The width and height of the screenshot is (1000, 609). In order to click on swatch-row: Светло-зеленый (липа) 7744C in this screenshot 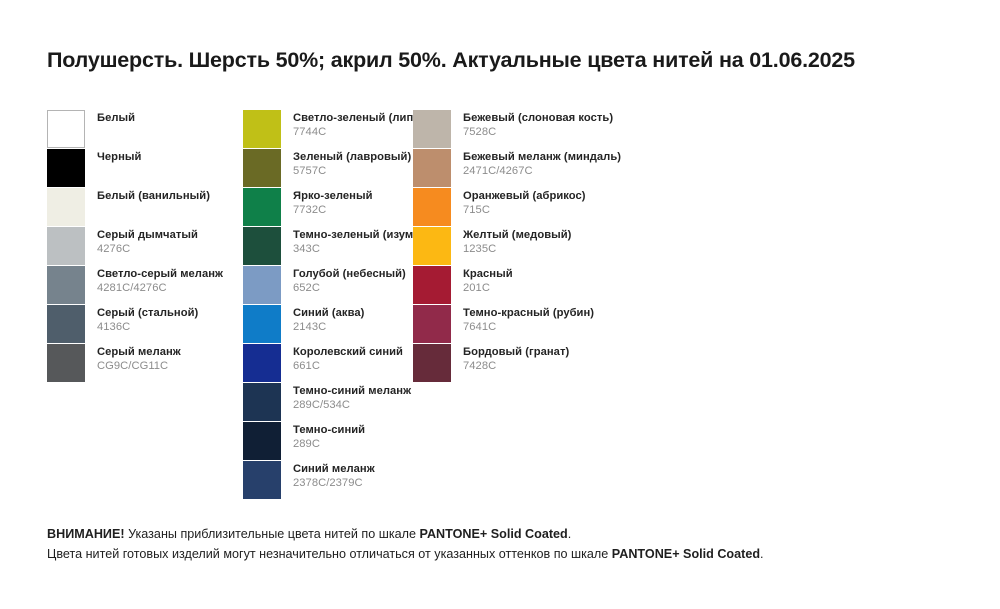, I will do `click(333, 129)`.